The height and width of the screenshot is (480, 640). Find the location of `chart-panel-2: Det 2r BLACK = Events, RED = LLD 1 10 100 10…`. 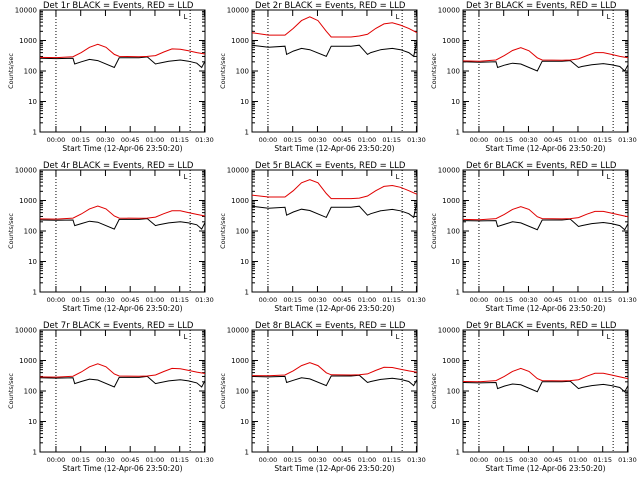

chart-panel-2: Det 2r BLACK = Events, RED = LLD 1 10 100 10… is located at coordinates (322, 77).